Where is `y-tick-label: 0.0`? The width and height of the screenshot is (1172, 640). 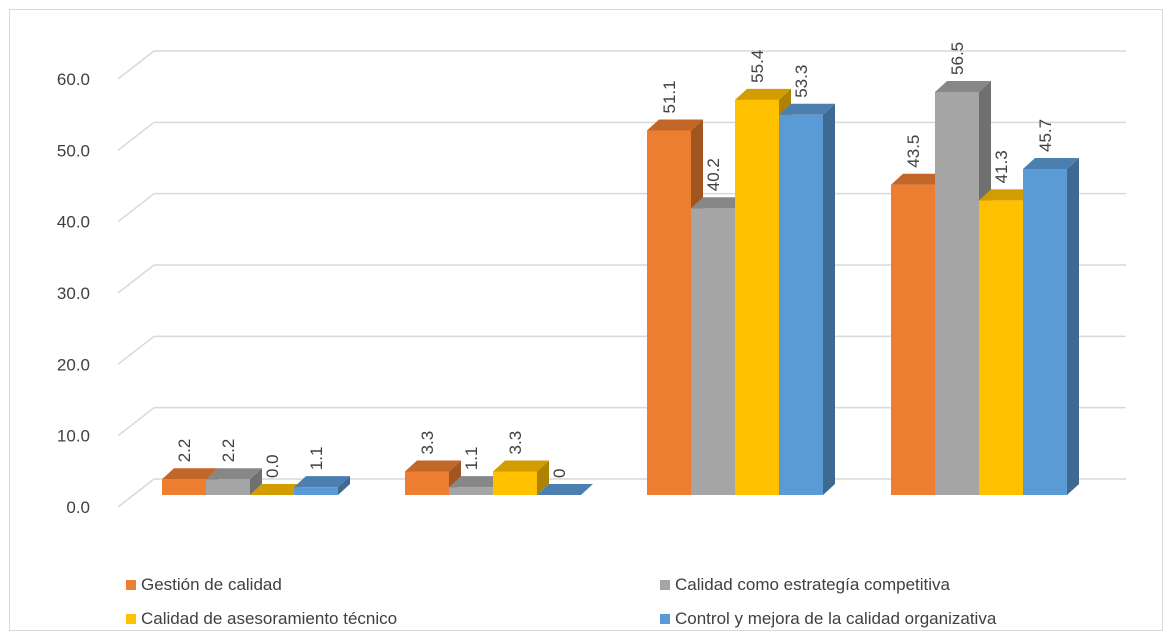
y-tick-label: 0.0 is located at coordinates (78, 507).